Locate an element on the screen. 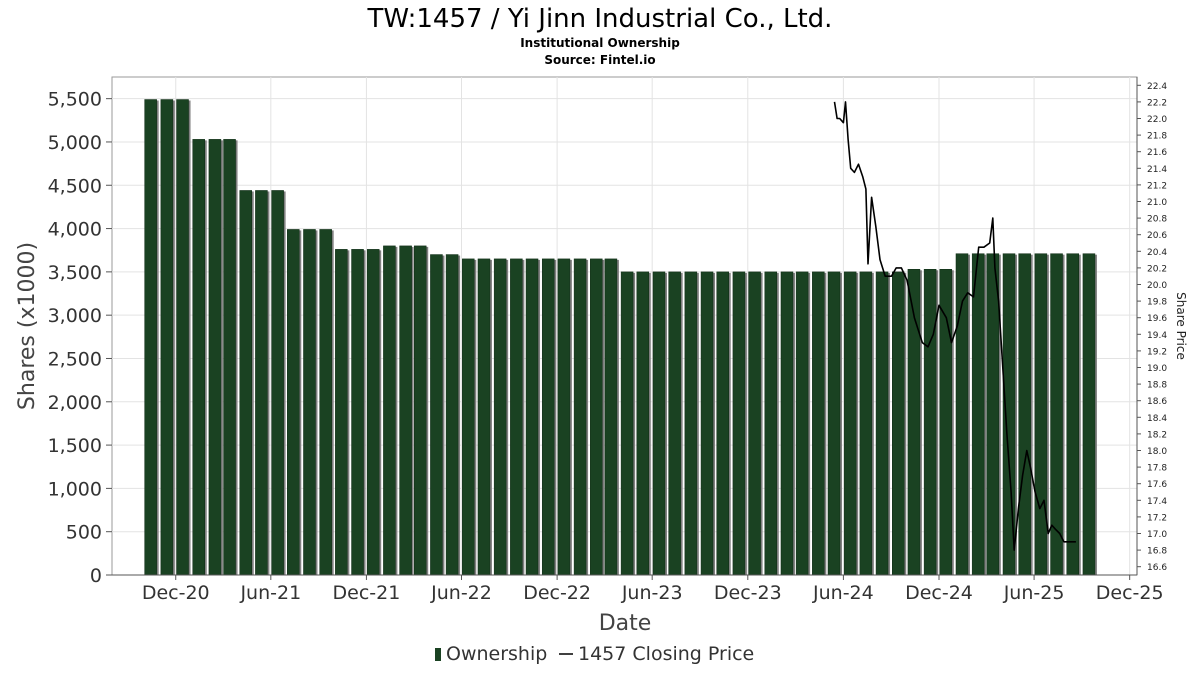  y2-tick-label: 19.4 is located at coordinates (1157, 336).